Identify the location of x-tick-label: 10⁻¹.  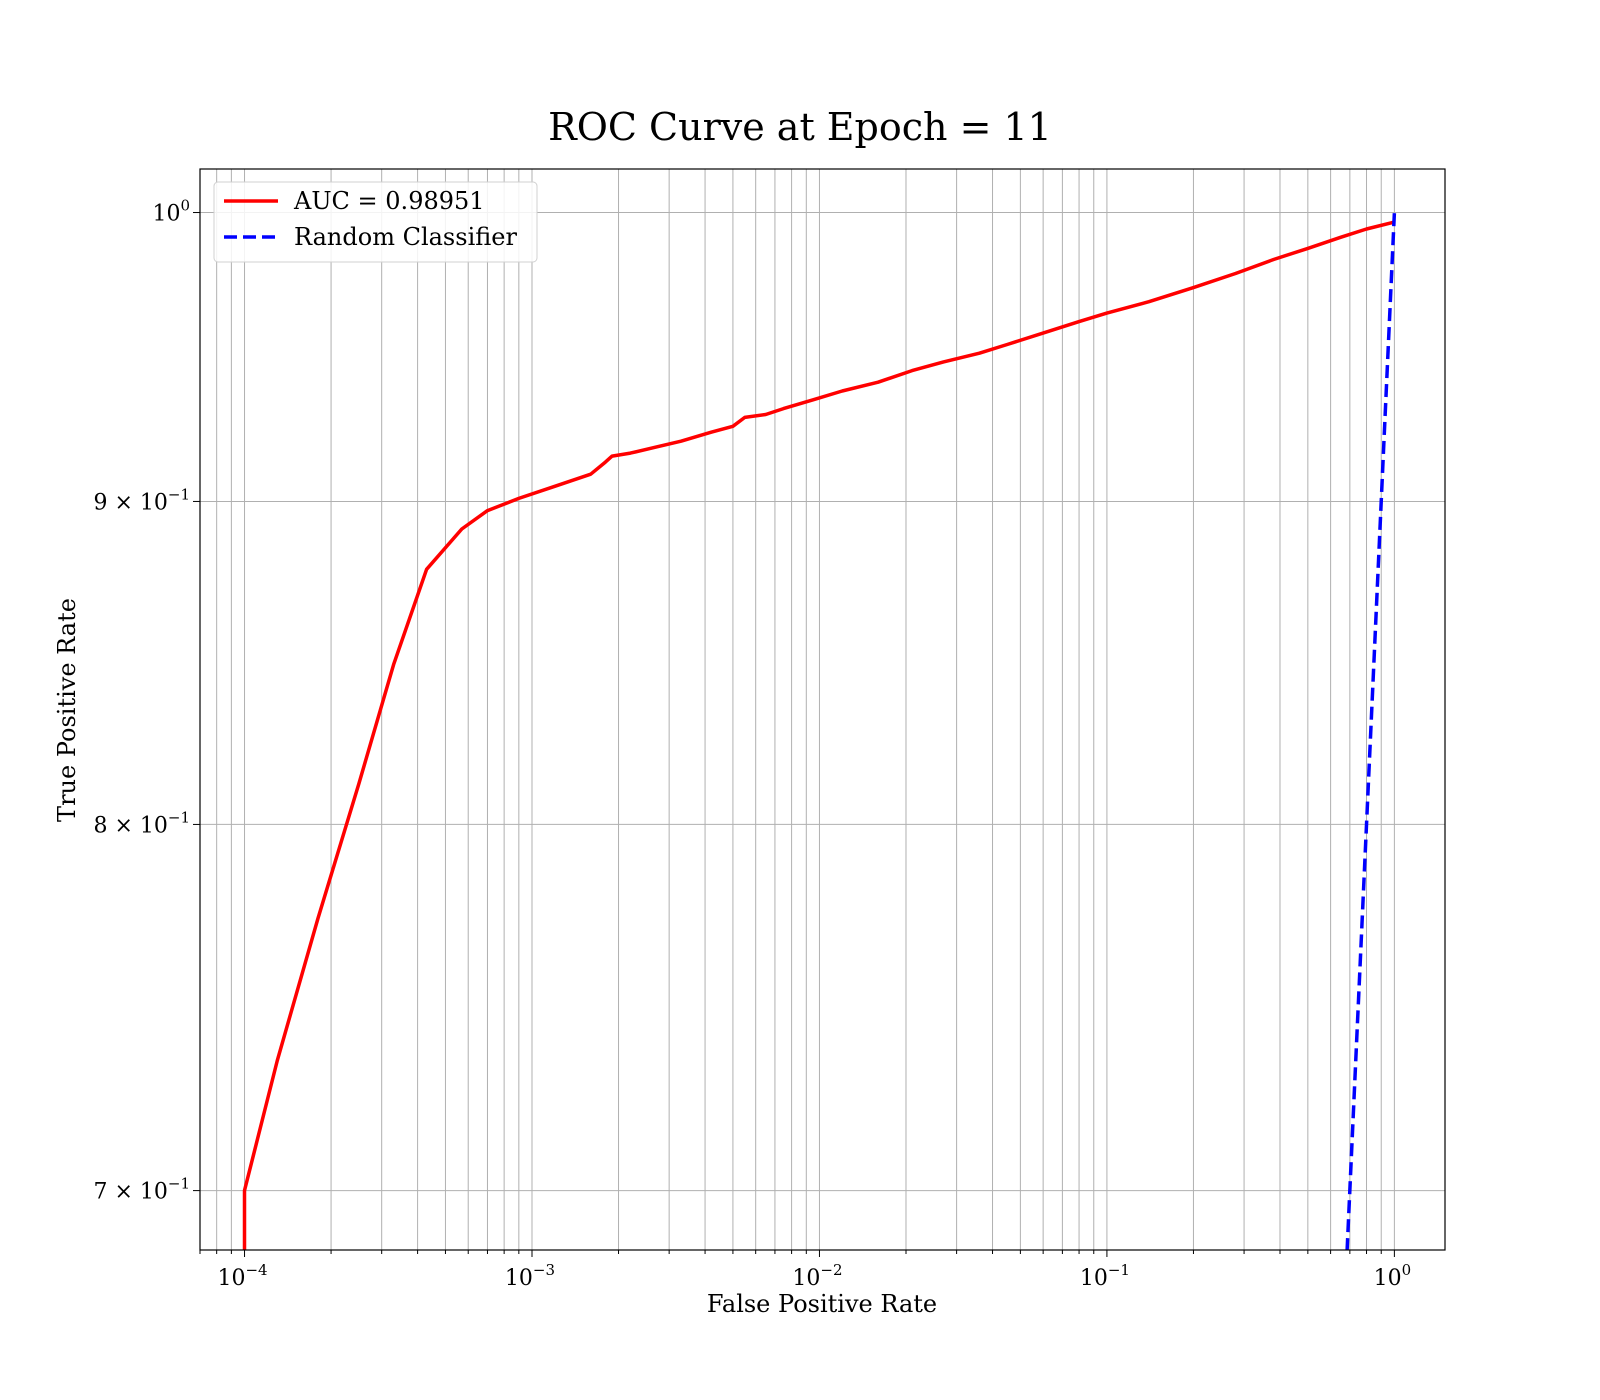
(1105, 1276).